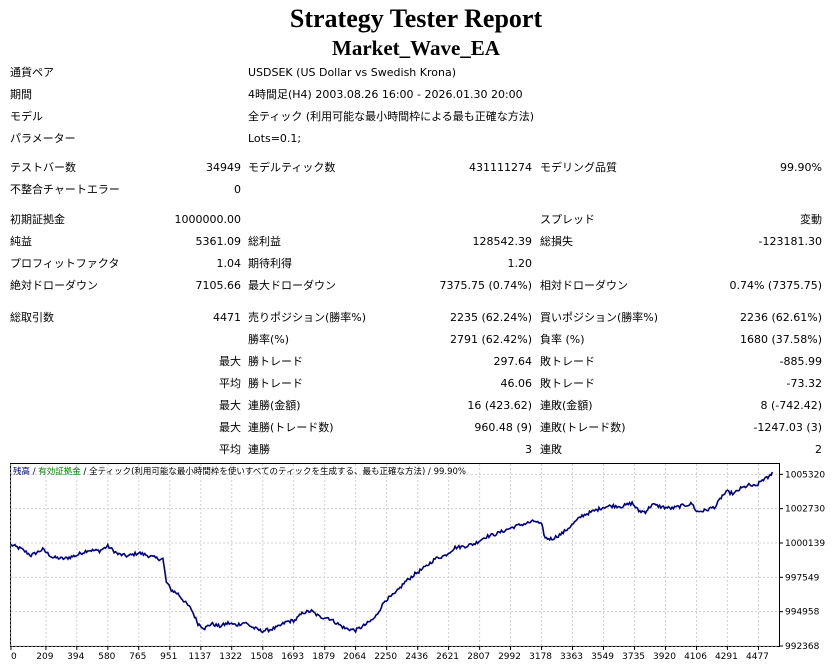  Describe the element at coordinates (500, 167) in the screenshot. I see `model-ticks-value: 431111274` at that location.